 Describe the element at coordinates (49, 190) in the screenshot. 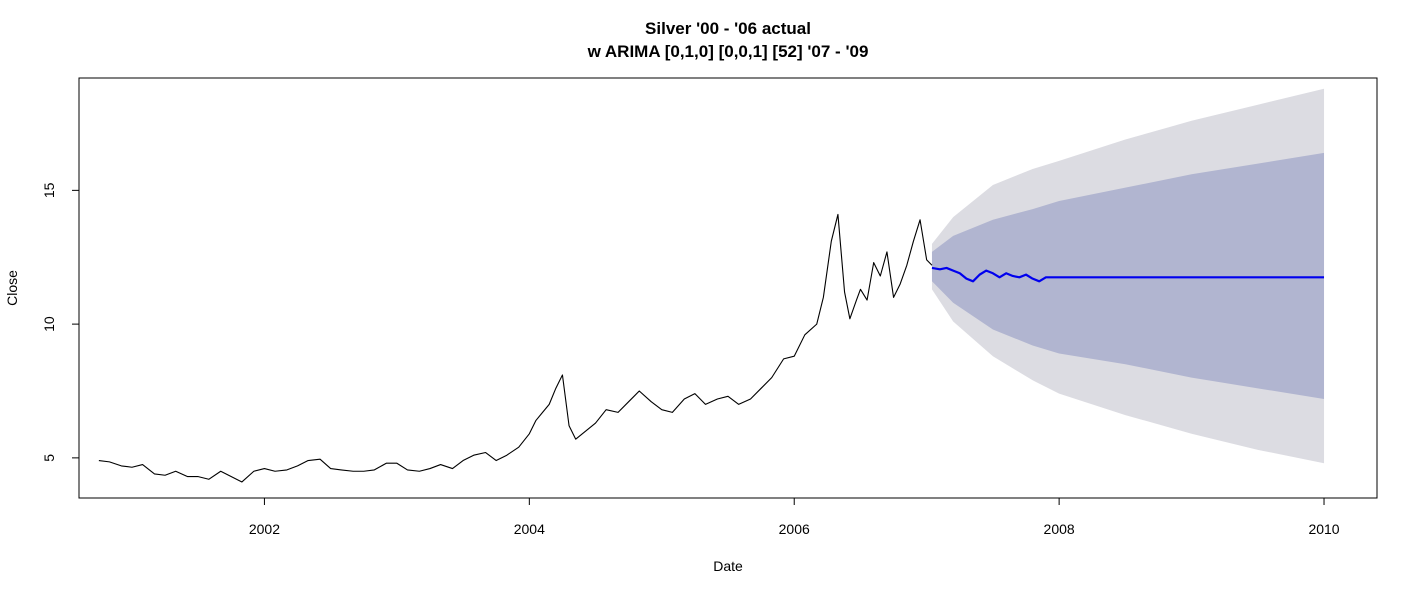

I see `y-tick-label: 15` at that location.